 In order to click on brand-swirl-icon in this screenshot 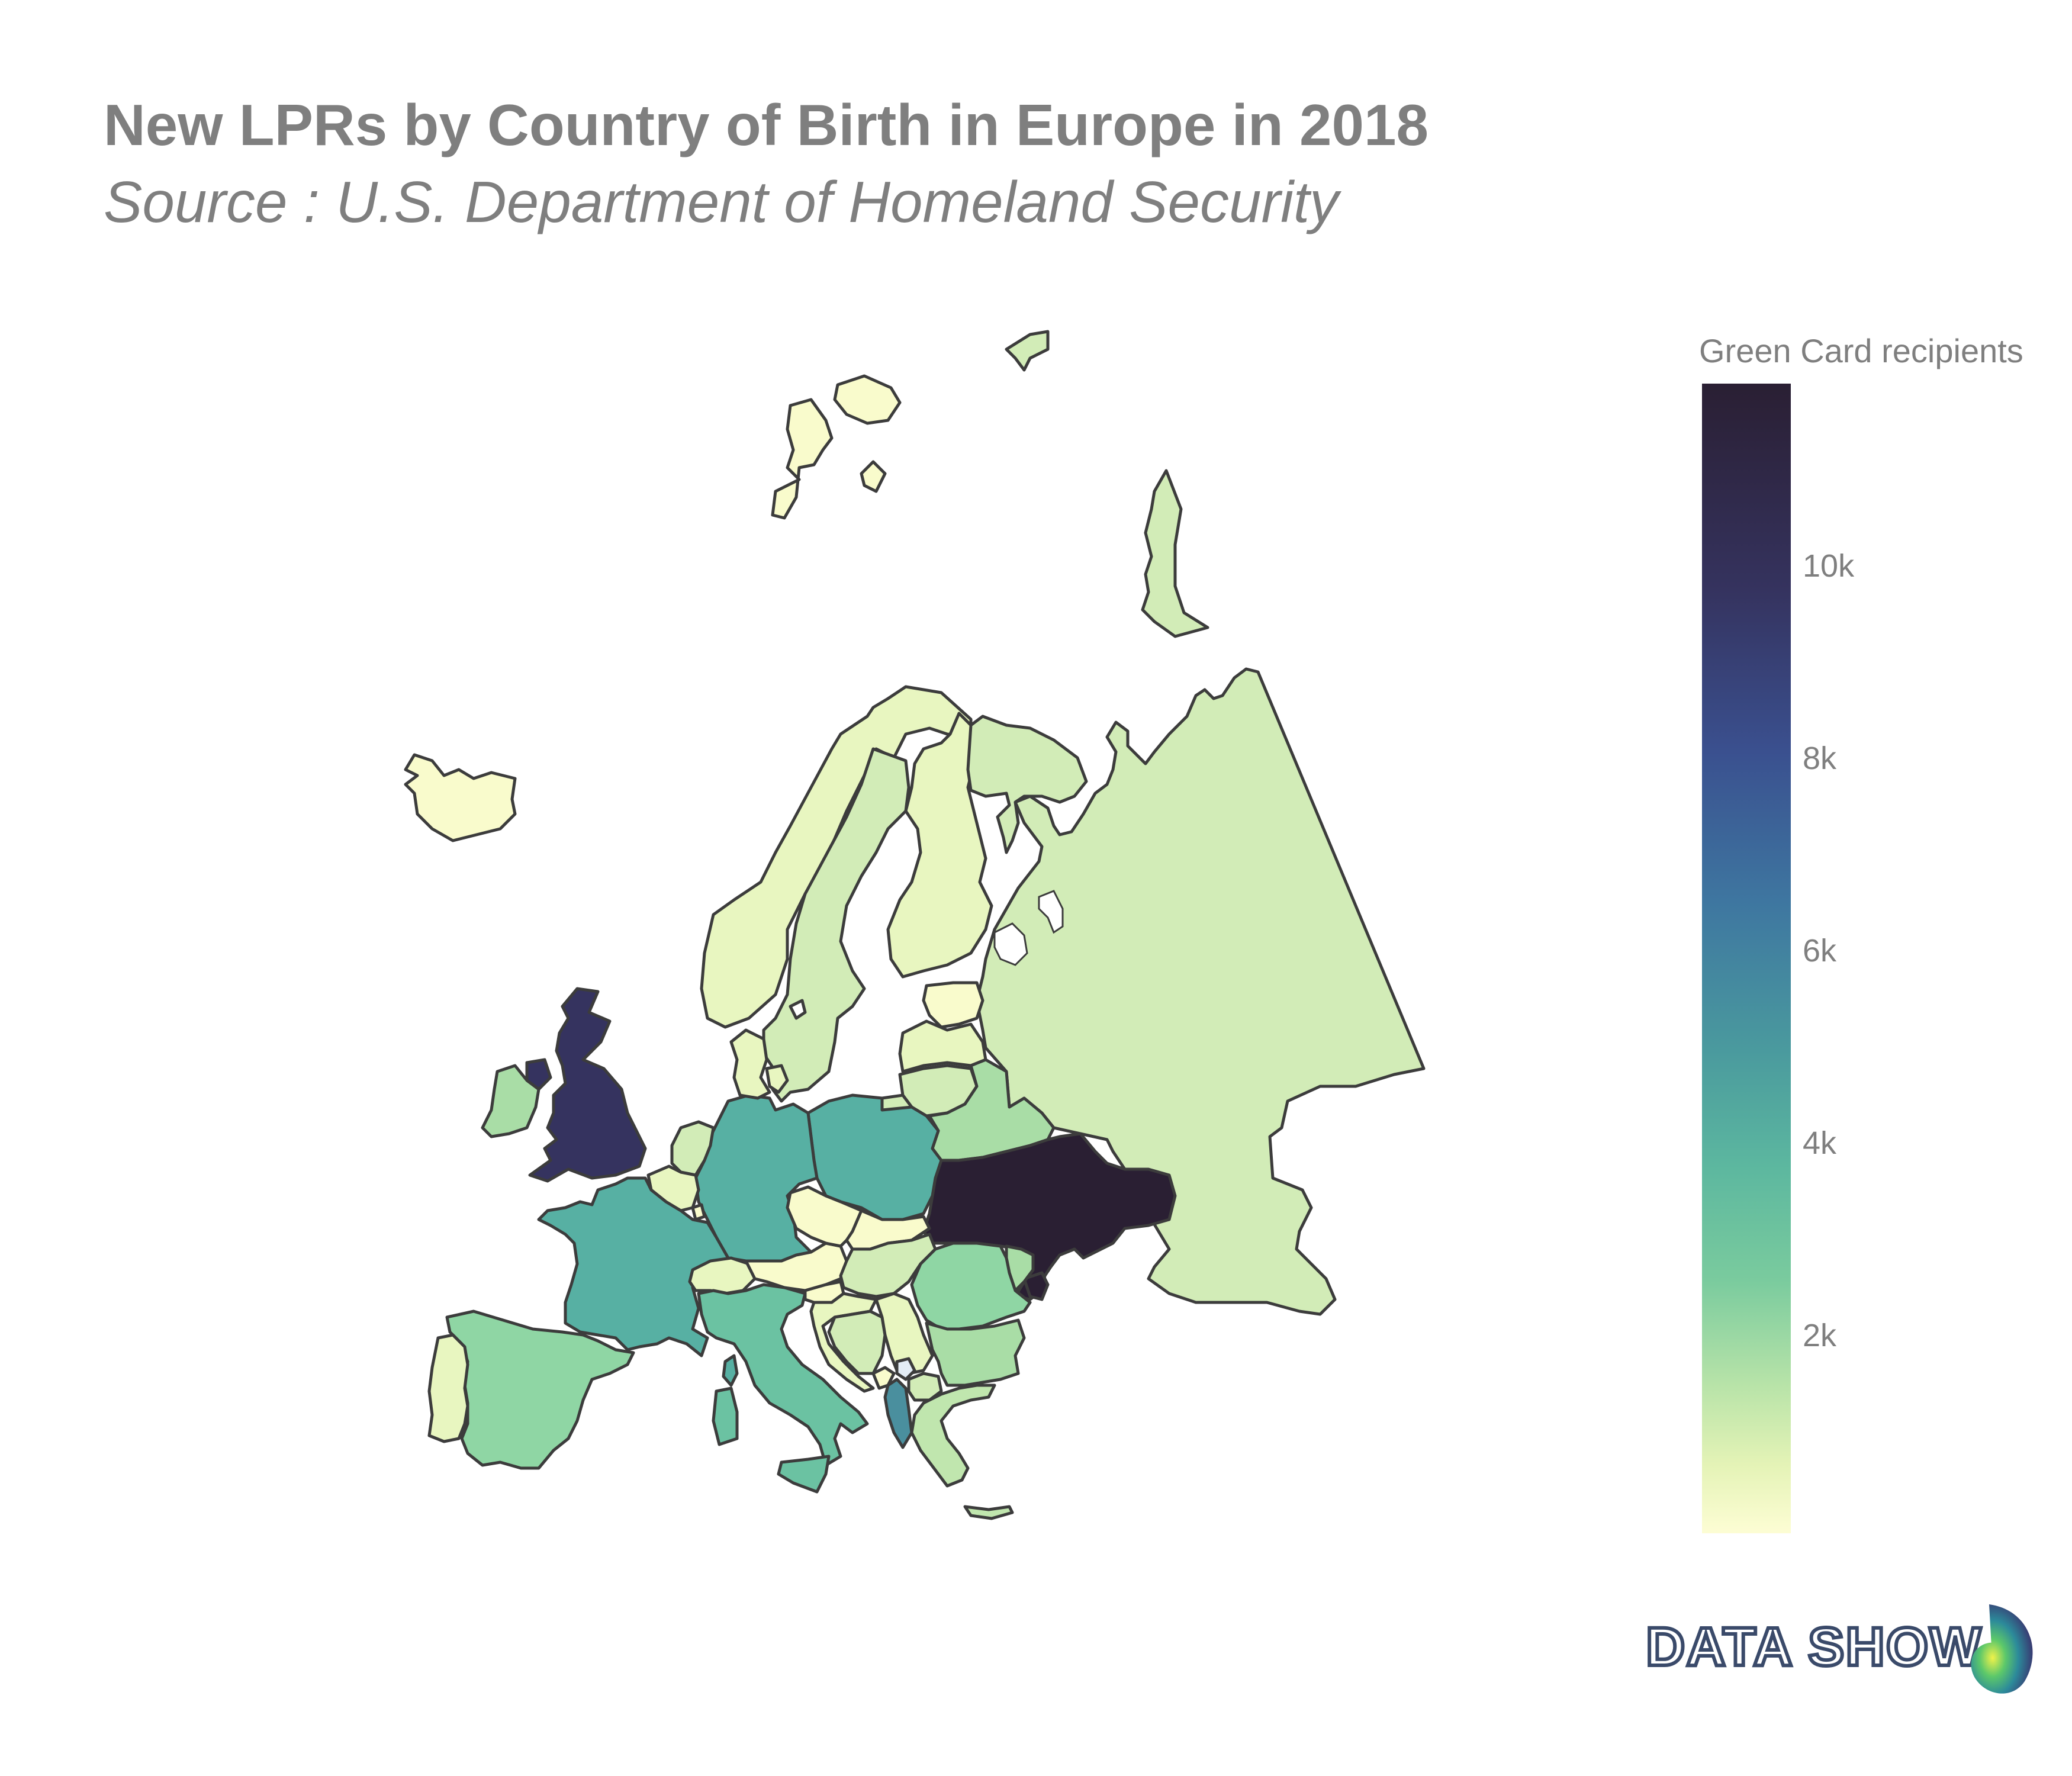, I will do `click(2002, 1649)`.